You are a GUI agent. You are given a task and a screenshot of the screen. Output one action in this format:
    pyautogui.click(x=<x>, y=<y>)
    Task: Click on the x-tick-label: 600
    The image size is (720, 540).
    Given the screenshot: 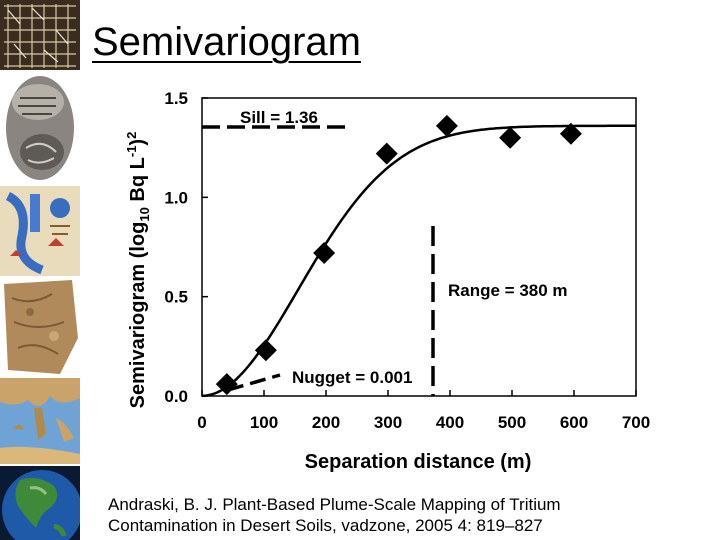 What is the action you would take?
    pyautogui.click(x=574, y=422)
    